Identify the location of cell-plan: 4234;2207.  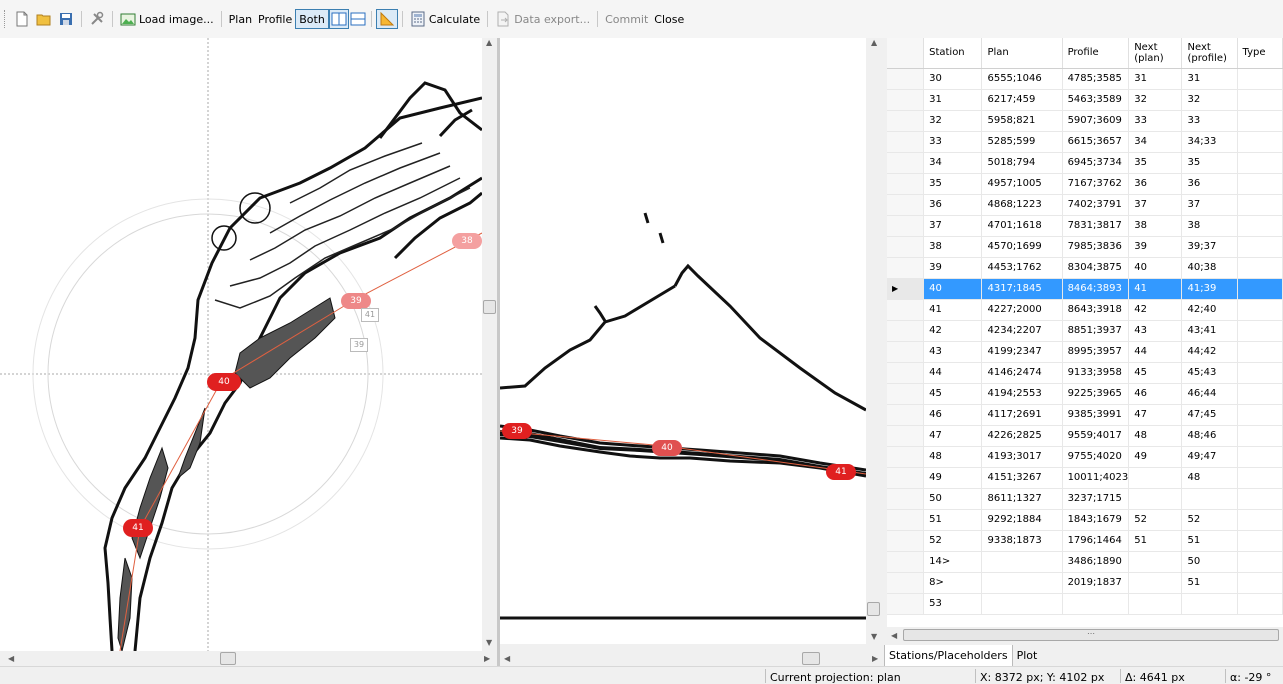
(1022, 331).